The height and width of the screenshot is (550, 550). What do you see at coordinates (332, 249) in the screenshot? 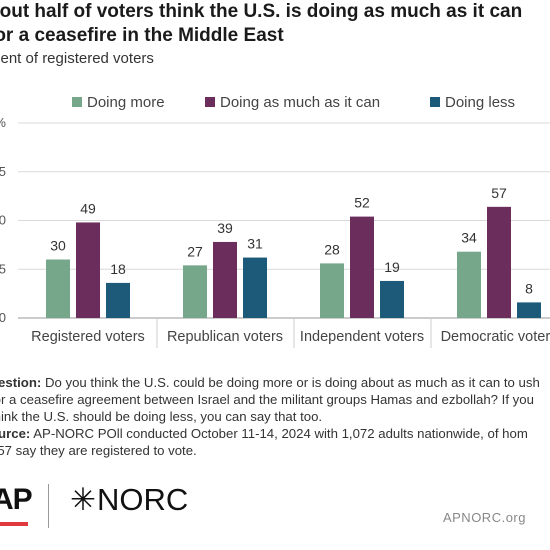
I see `bar-value-label: 28` at bounding box center [332, 249].